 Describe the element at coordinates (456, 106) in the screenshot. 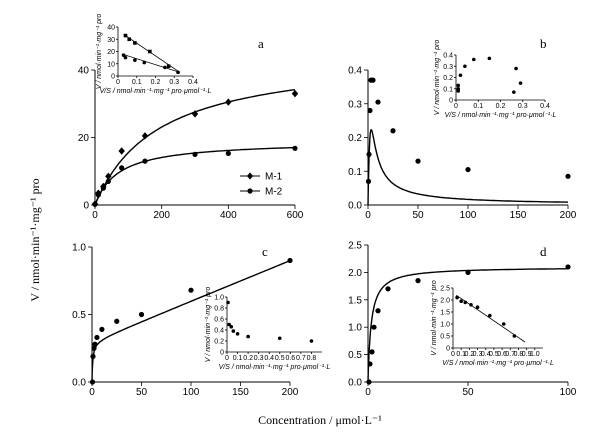

I see `chart_data.1.inset-x-tick-label: 0` at that location.